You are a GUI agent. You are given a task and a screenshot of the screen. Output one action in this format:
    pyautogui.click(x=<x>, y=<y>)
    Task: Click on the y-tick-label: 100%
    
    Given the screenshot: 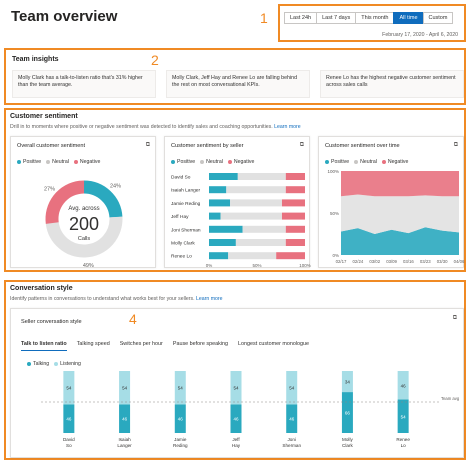 What is the action you would take?
    pyautogui.click(x=333, y=171)
    